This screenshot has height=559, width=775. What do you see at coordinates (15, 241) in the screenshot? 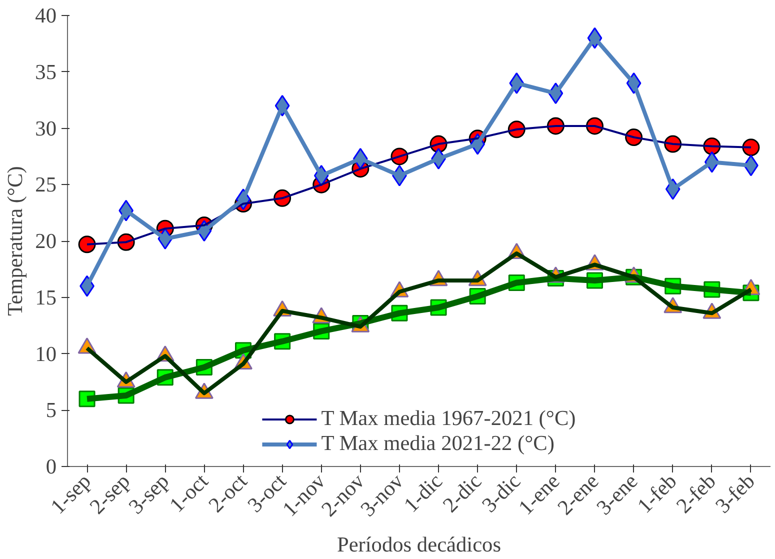
I see `y-axis-title: Temperatura (°C)` at bounding box center [15, 241].